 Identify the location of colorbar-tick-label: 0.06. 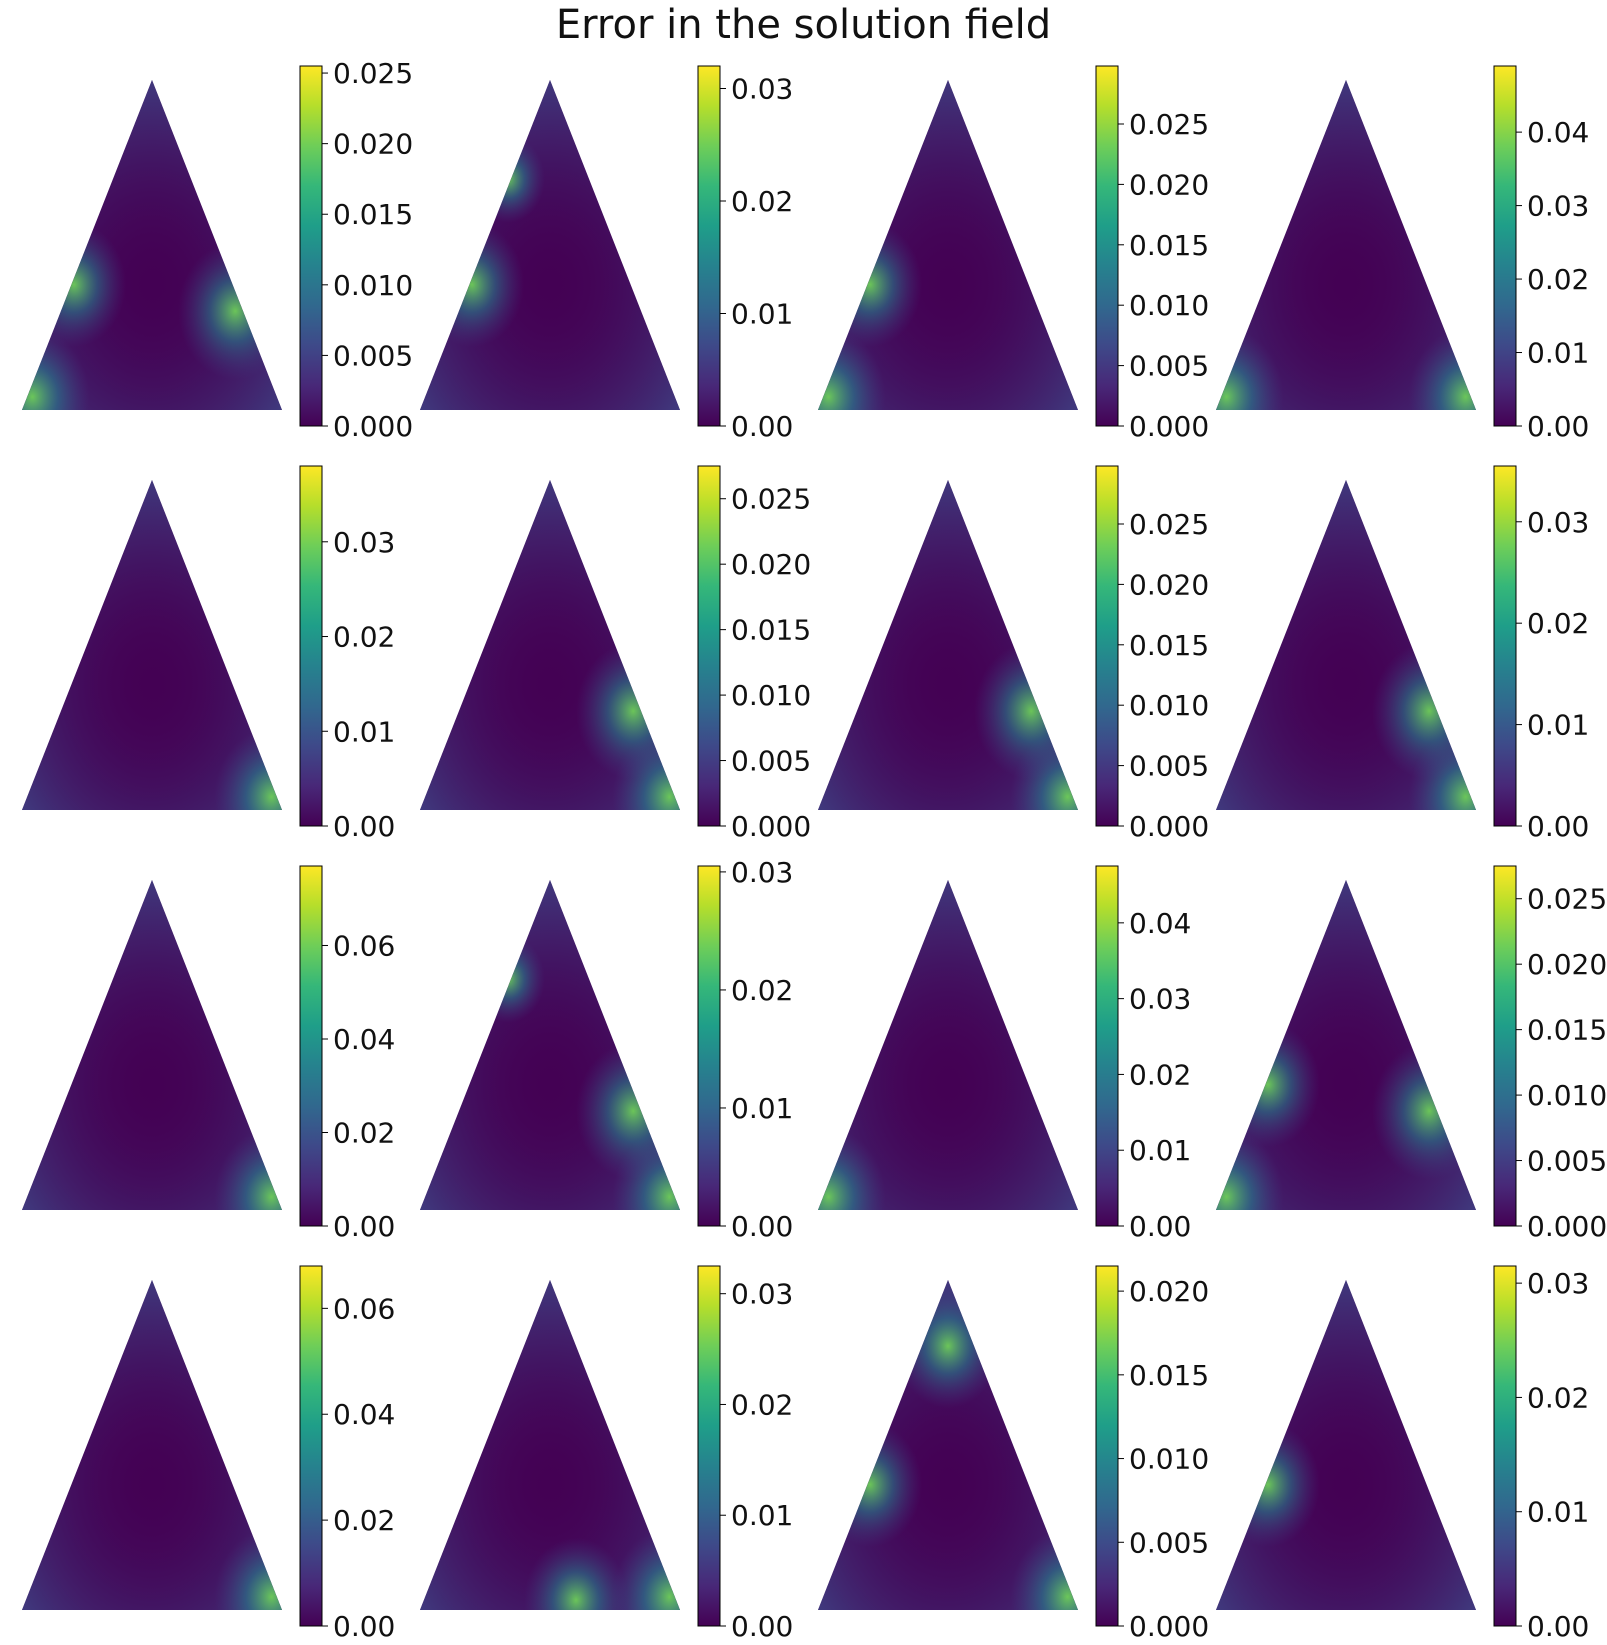
(364, 1308).